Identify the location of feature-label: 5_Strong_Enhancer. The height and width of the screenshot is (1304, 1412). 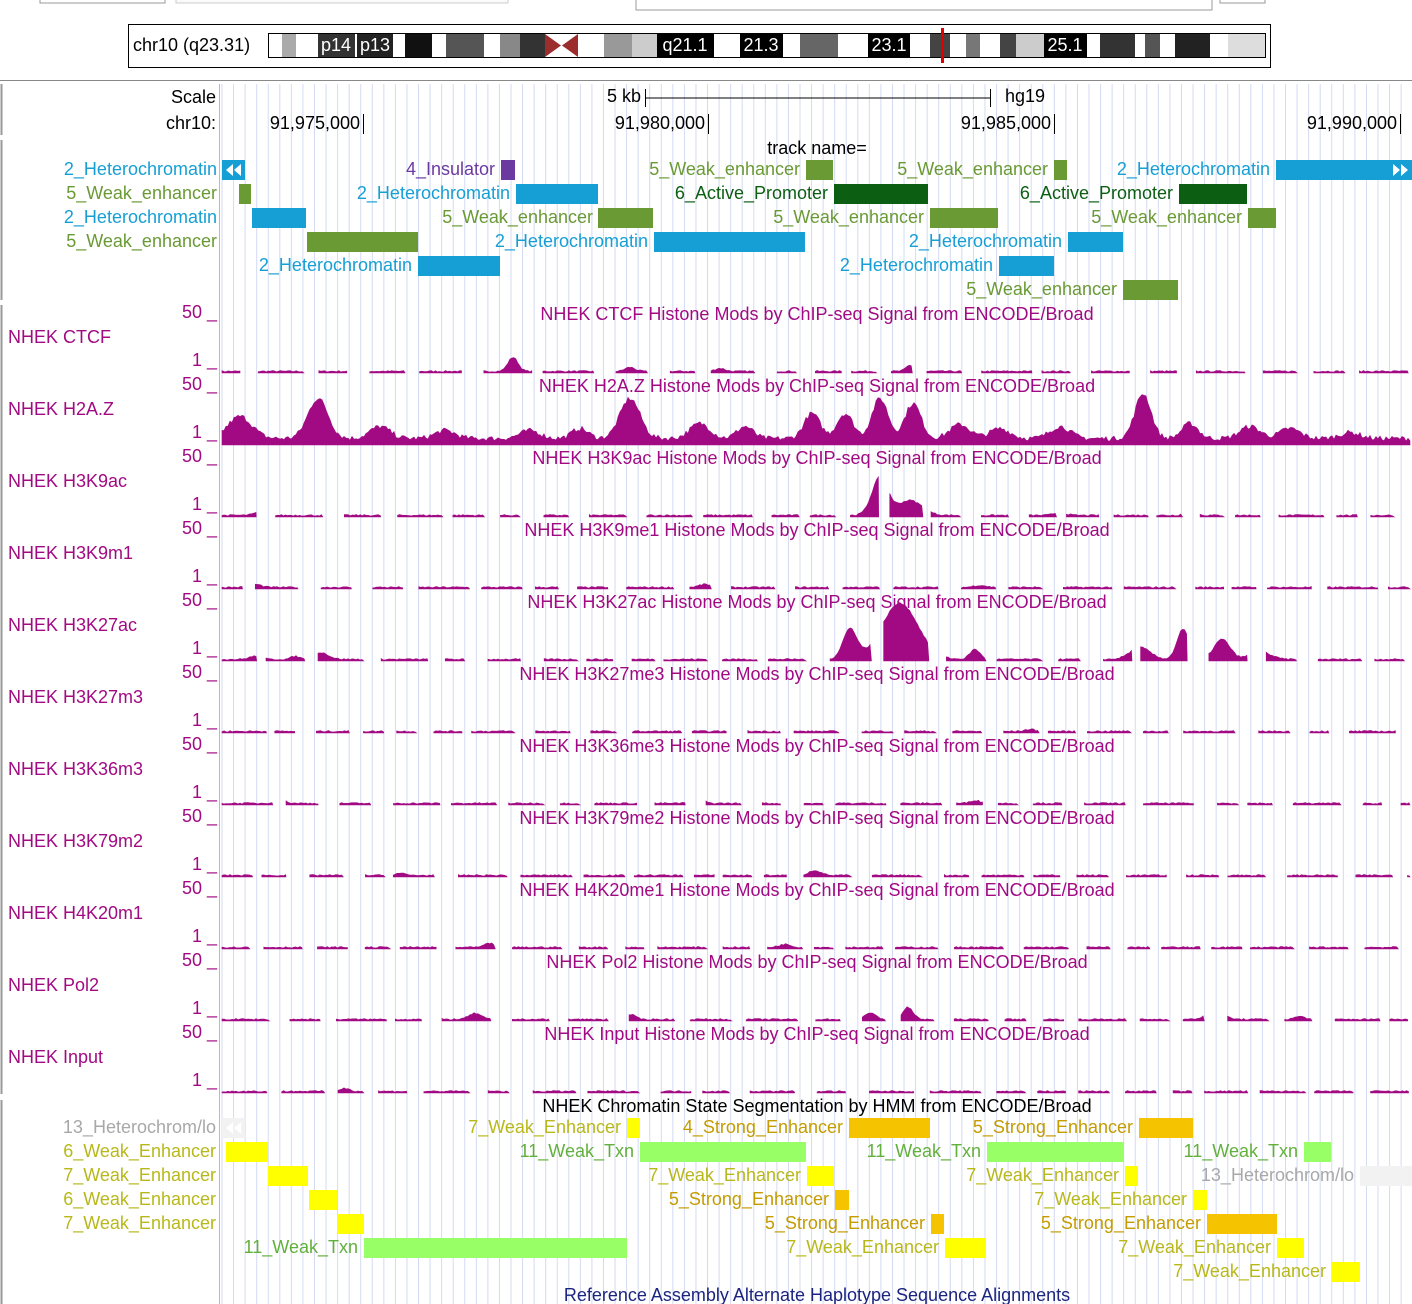
(1053, 1127).